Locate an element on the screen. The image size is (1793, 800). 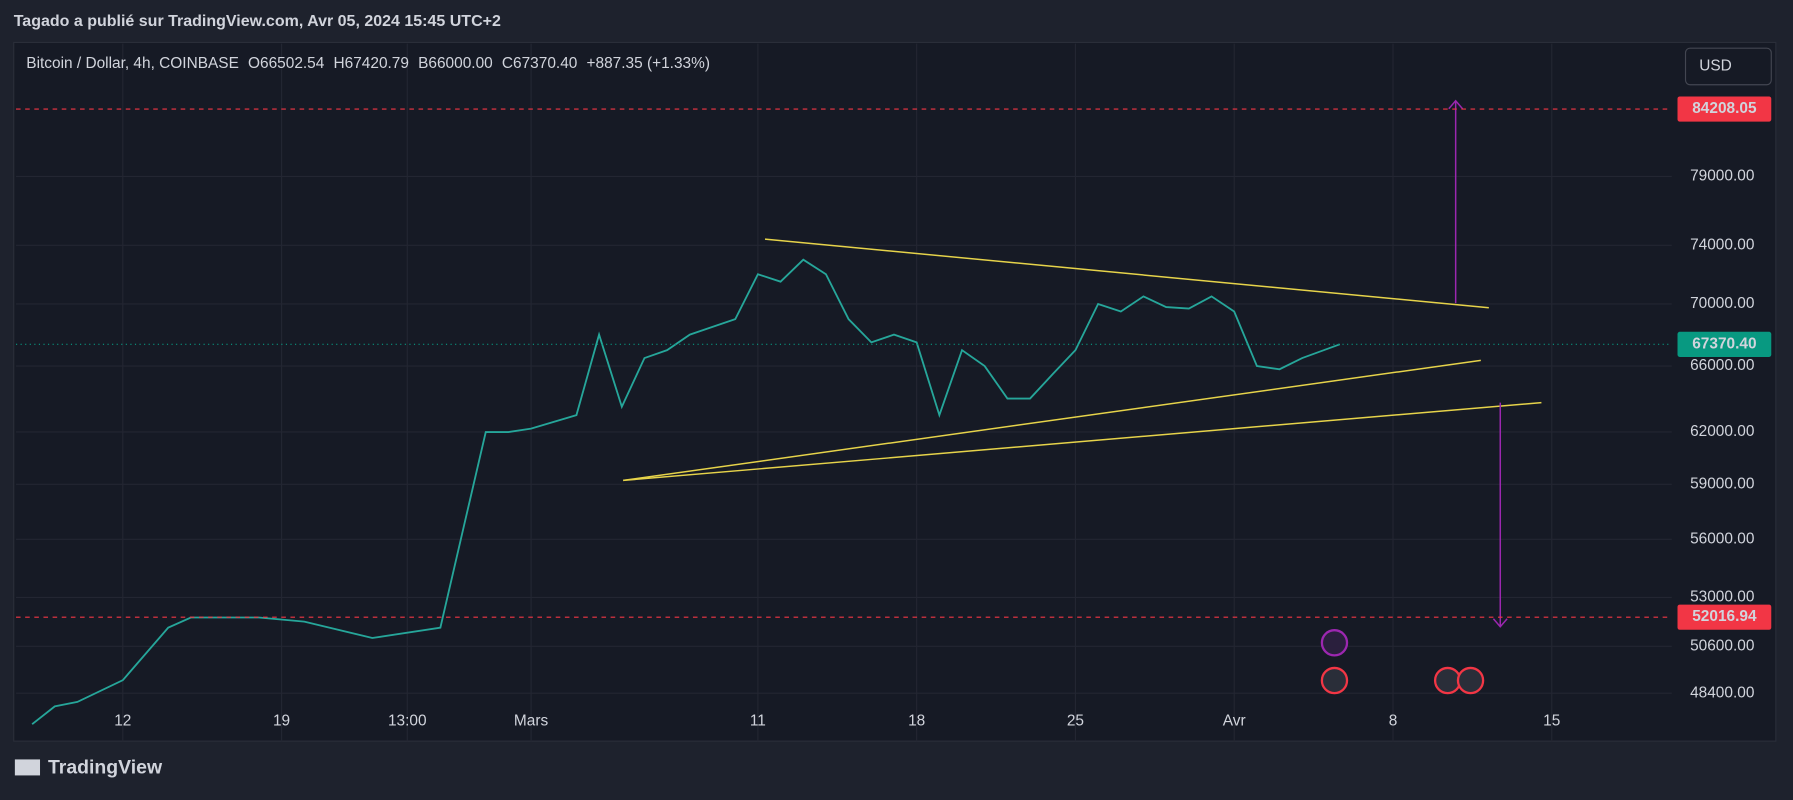
x-tick-label: 19 is located at coordinates (281, 721).